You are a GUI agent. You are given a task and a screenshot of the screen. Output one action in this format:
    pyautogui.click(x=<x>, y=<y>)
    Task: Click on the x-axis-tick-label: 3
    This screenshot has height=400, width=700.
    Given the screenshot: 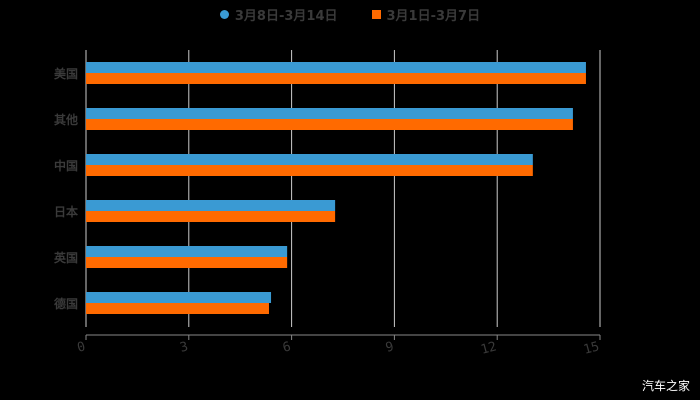 What is the action you would take?
    pyautogui.click(x=183, y=347)
    